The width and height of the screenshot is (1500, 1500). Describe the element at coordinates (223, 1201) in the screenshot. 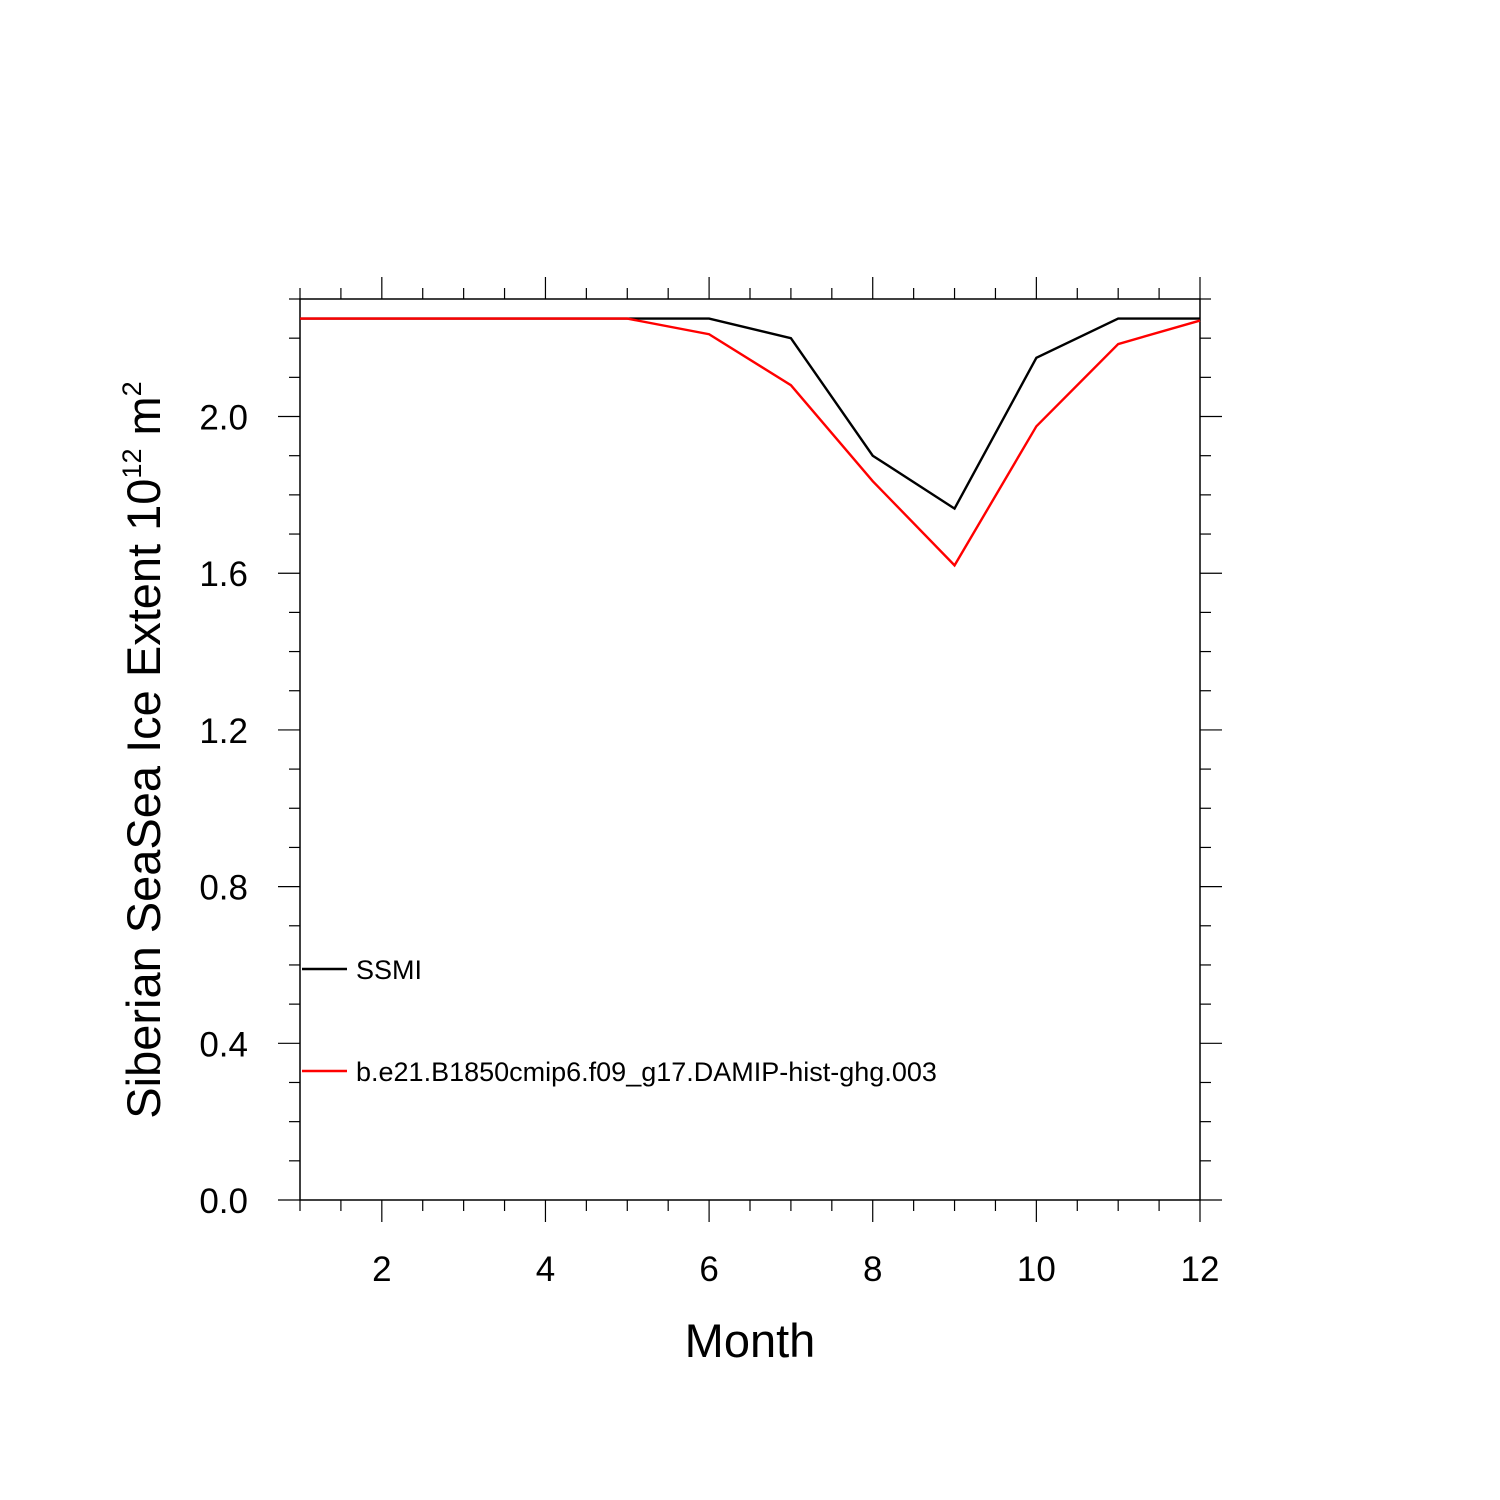

I see `y-tick-label: 0.0` at that location.